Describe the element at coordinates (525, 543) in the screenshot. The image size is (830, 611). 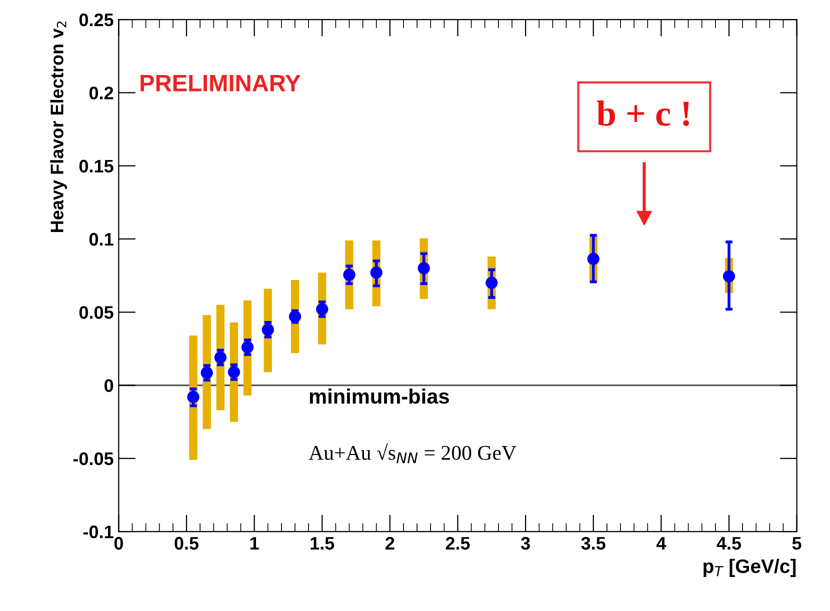
I see `x-tick-label: 3` at that location.